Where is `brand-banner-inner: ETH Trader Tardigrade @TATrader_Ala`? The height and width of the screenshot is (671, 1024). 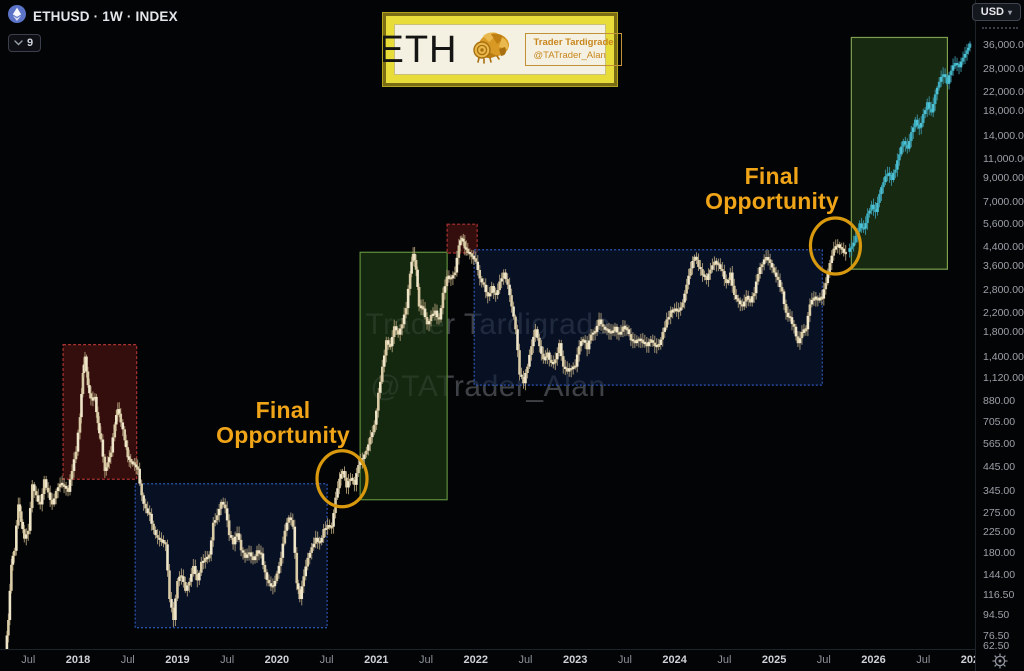 brand-banner-inner: ETH Trader Tardigrade @TATrader_Ala is located at coordinates (500, 49).